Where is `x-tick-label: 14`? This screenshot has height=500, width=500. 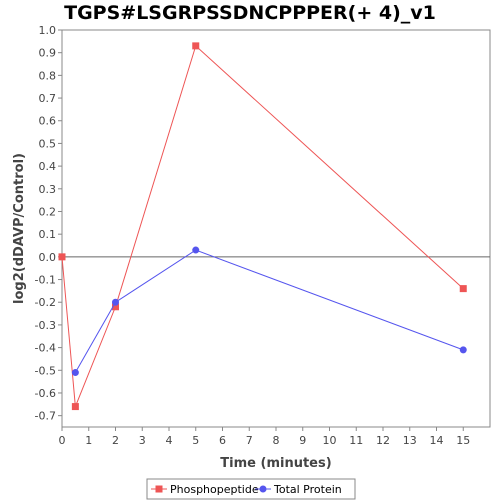
x-tick-label: 14 is located at coordinates (437, 440).